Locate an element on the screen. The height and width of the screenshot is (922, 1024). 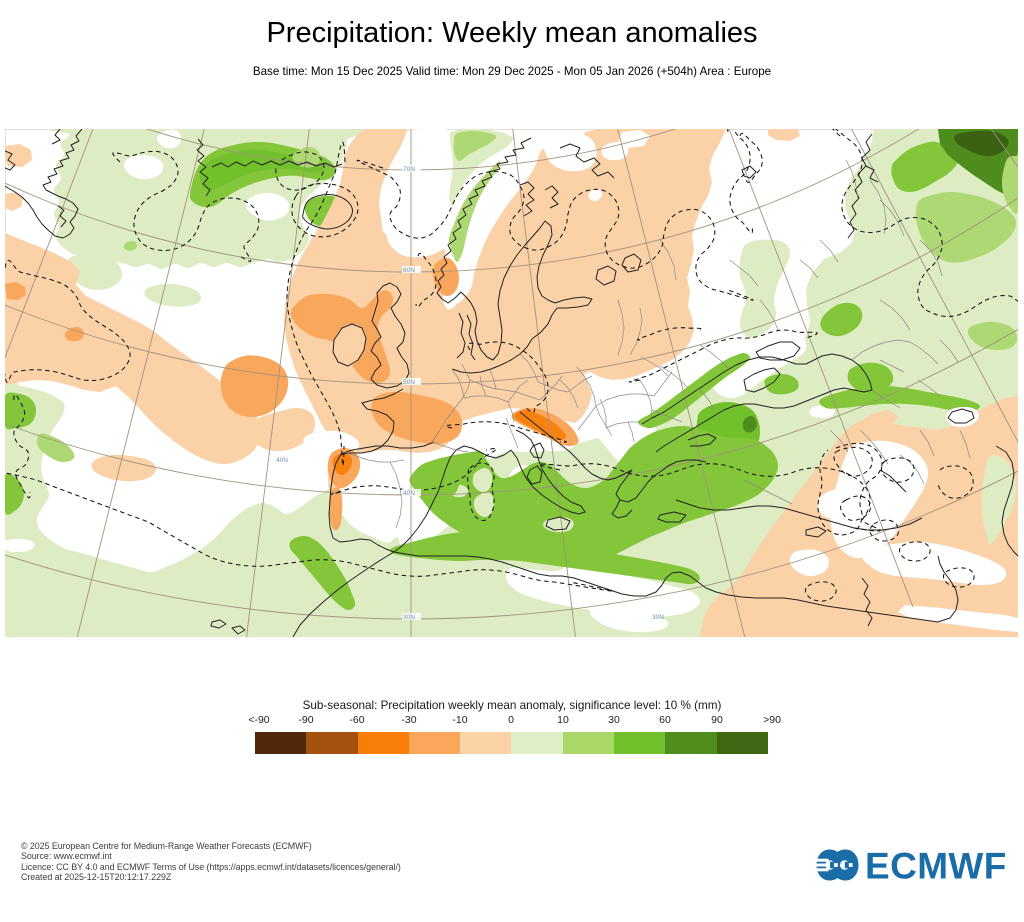
svg-text: ECMWF is located at coordinates (936, 867).